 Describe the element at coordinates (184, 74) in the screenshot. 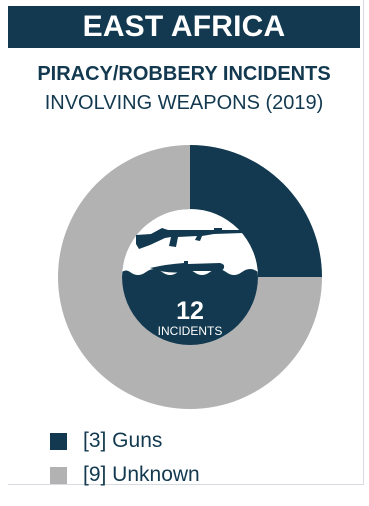

I see `chart-title: PIRACY/ROBBERY INCIDENTS` at that location.